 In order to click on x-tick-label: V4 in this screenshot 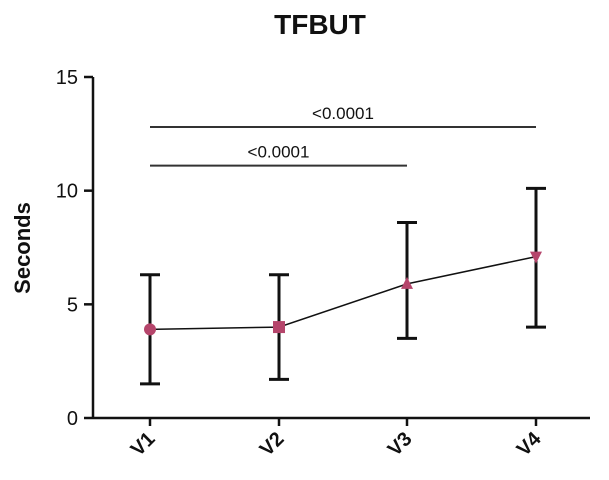, I will do `click(529, 443)`.